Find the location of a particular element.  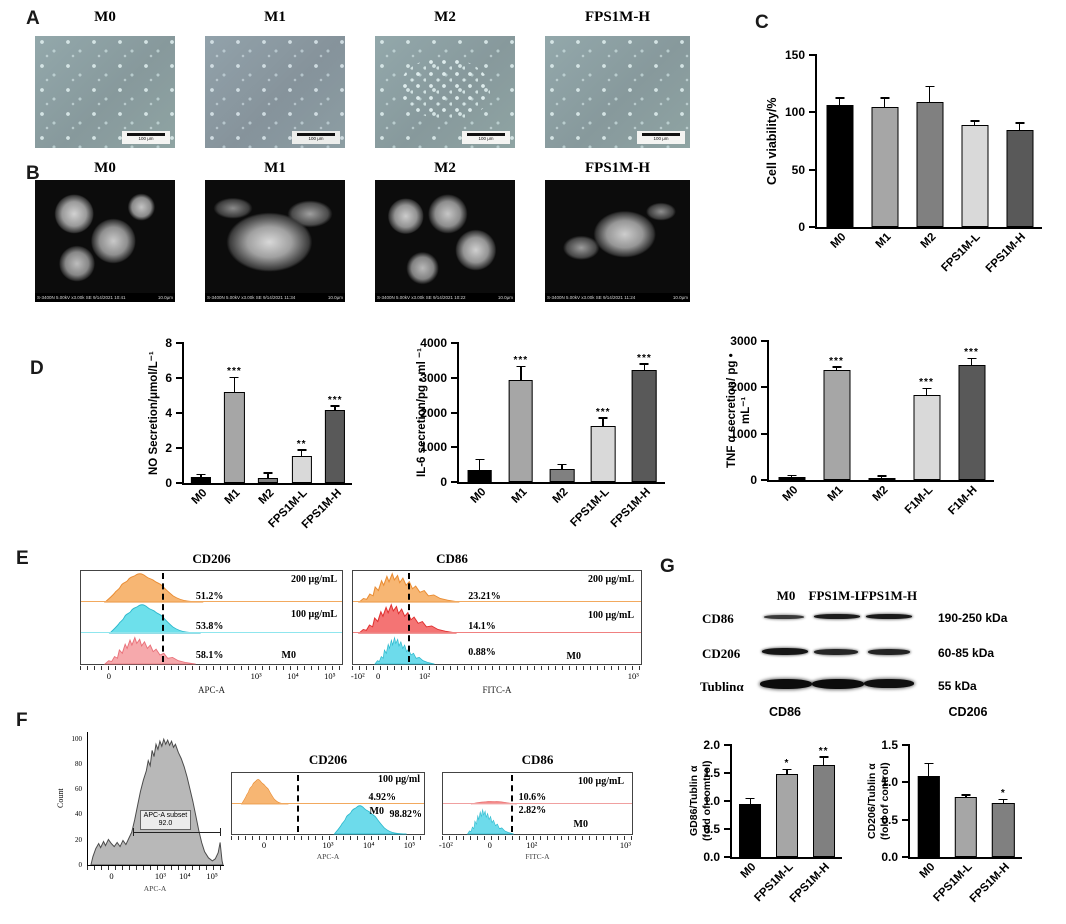

y-tick-label: 2000 is located at coordinates (433, 412).